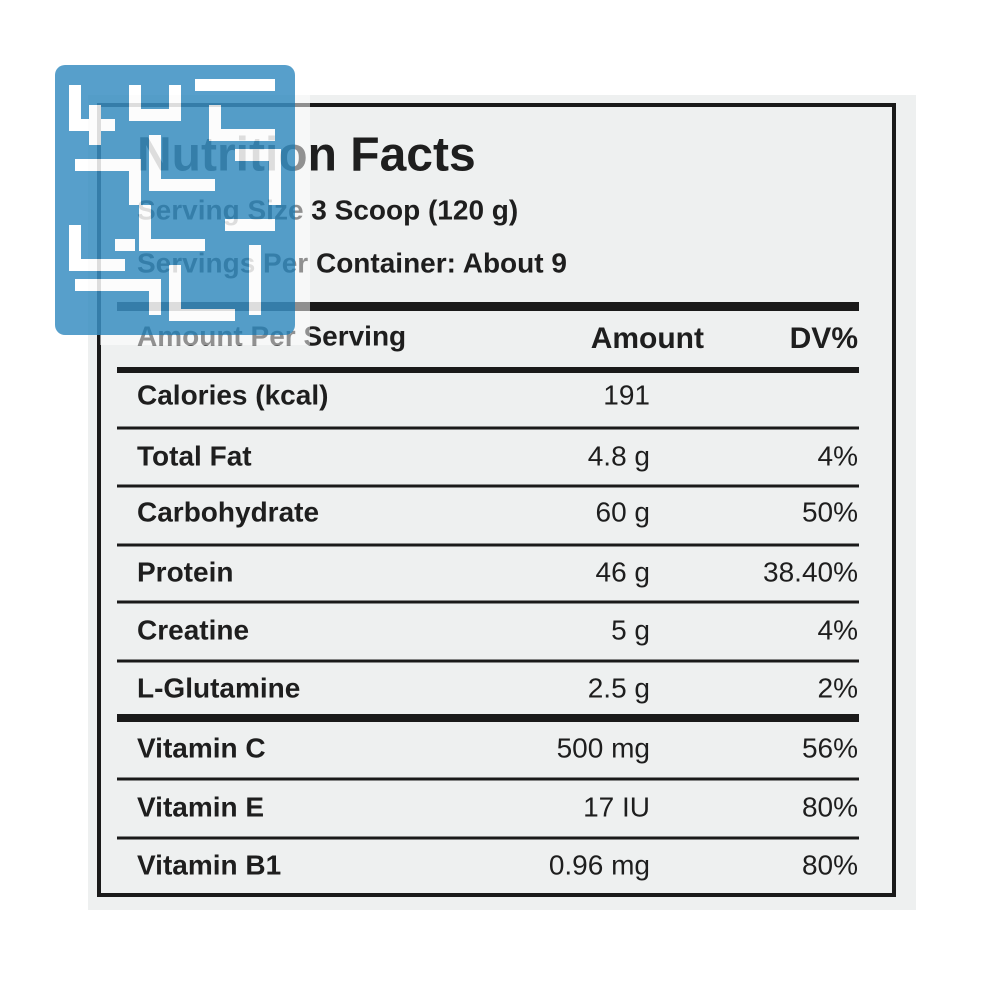 The height and width of the screenshot is (1000, 1000). I want to click on nutrient-amount: 17 IU, so click(616, 806).